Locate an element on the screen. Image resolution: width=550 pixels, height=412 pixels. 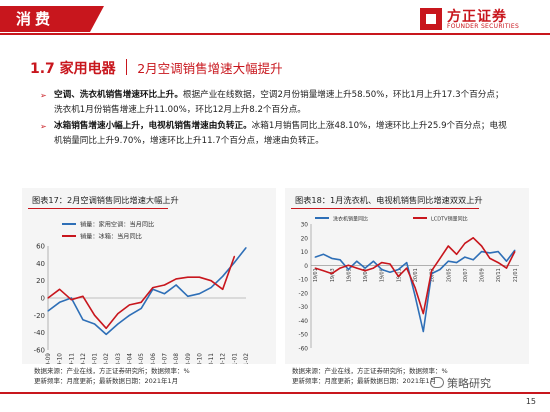
x-tick-label: 2021-02 is located at coordinates (247, 358).